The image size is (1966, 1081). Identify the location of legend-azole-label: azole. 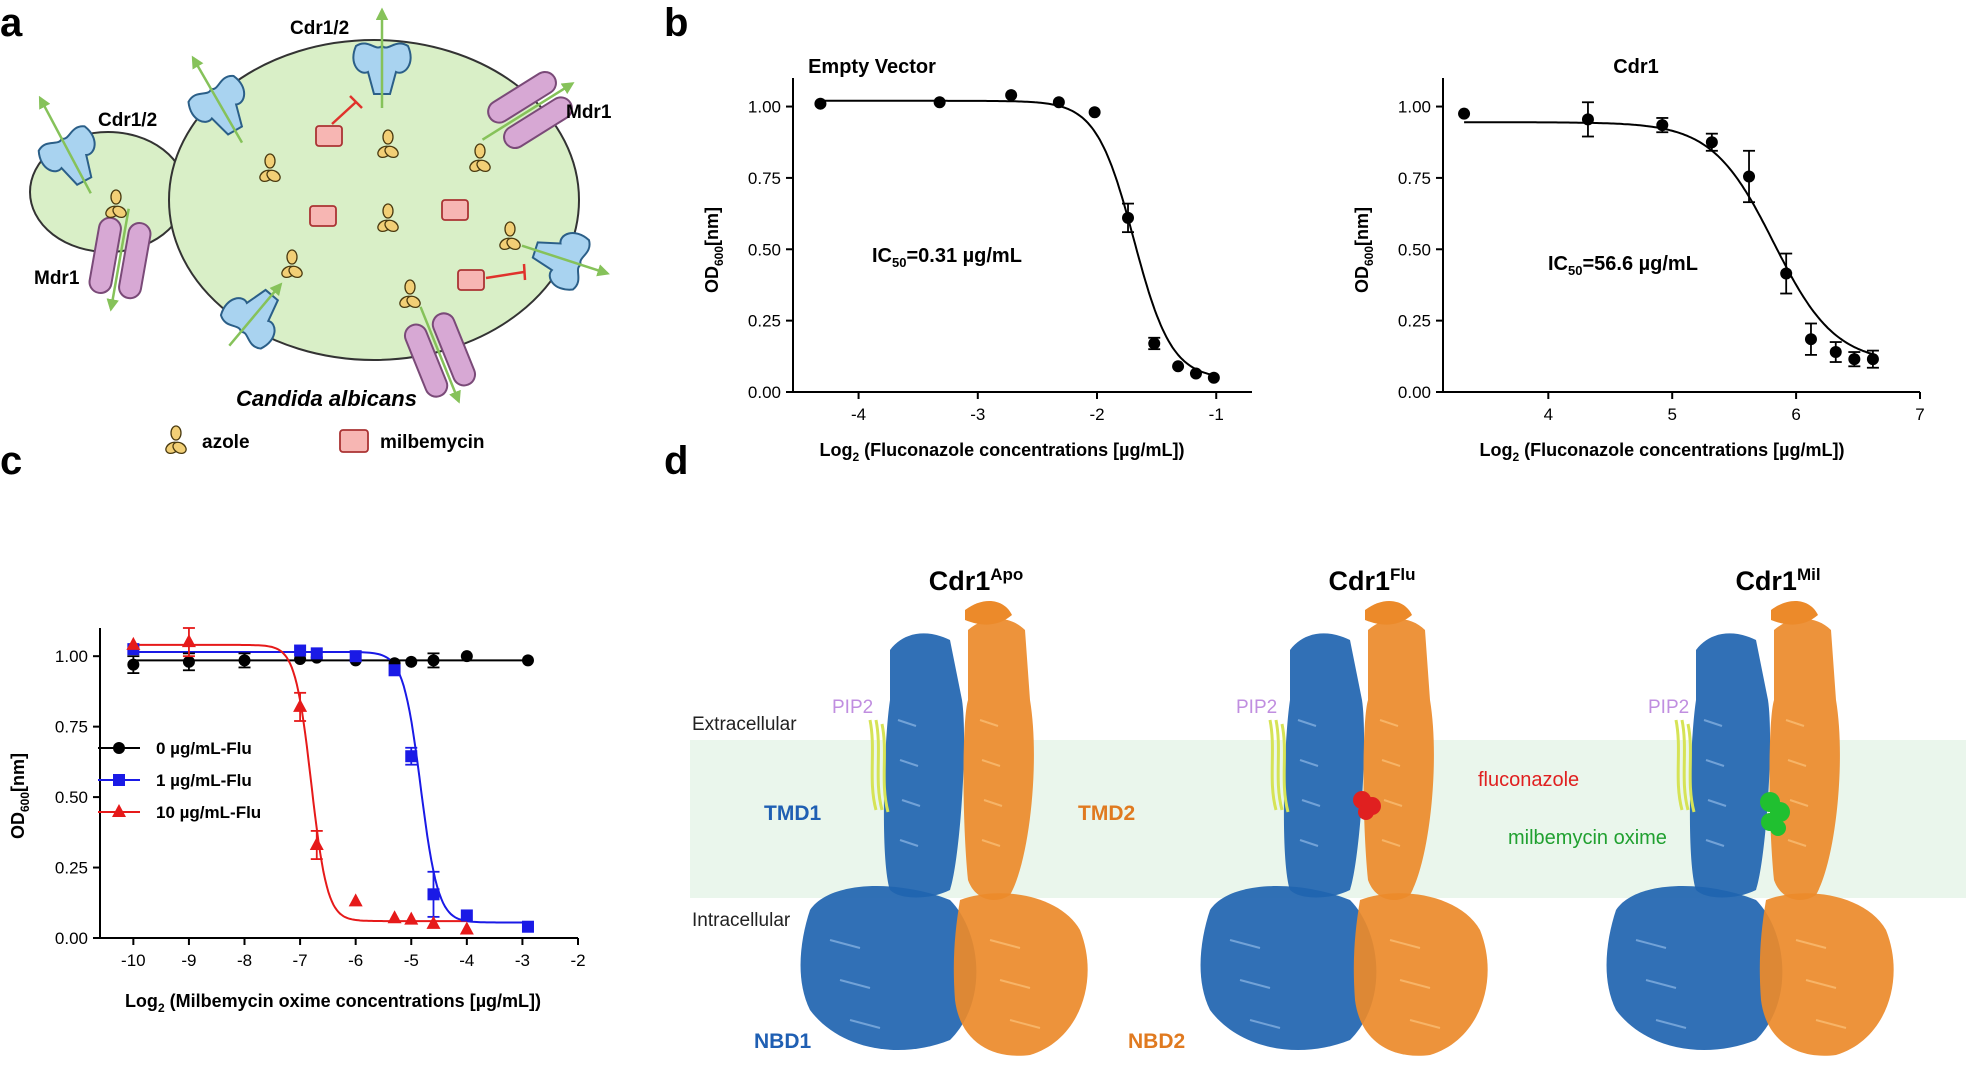
(226, 442).